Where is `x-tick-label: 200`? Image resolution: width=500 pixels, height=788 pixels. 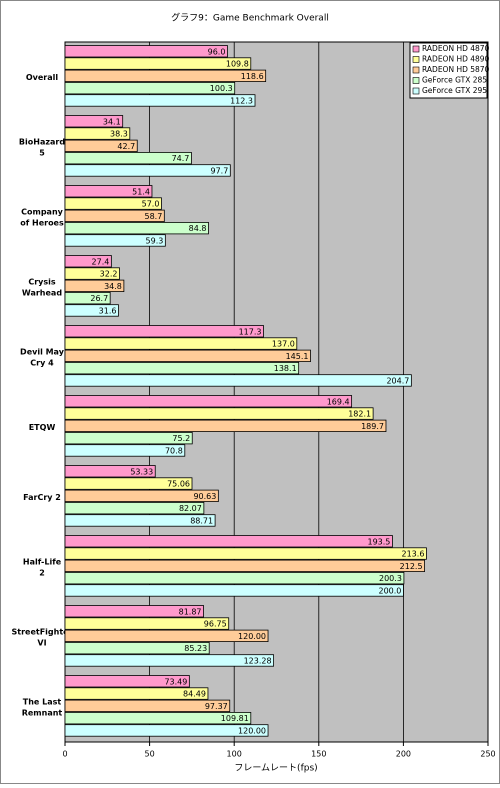
x-tick-label: 200 is located at coordinates (403, 754).